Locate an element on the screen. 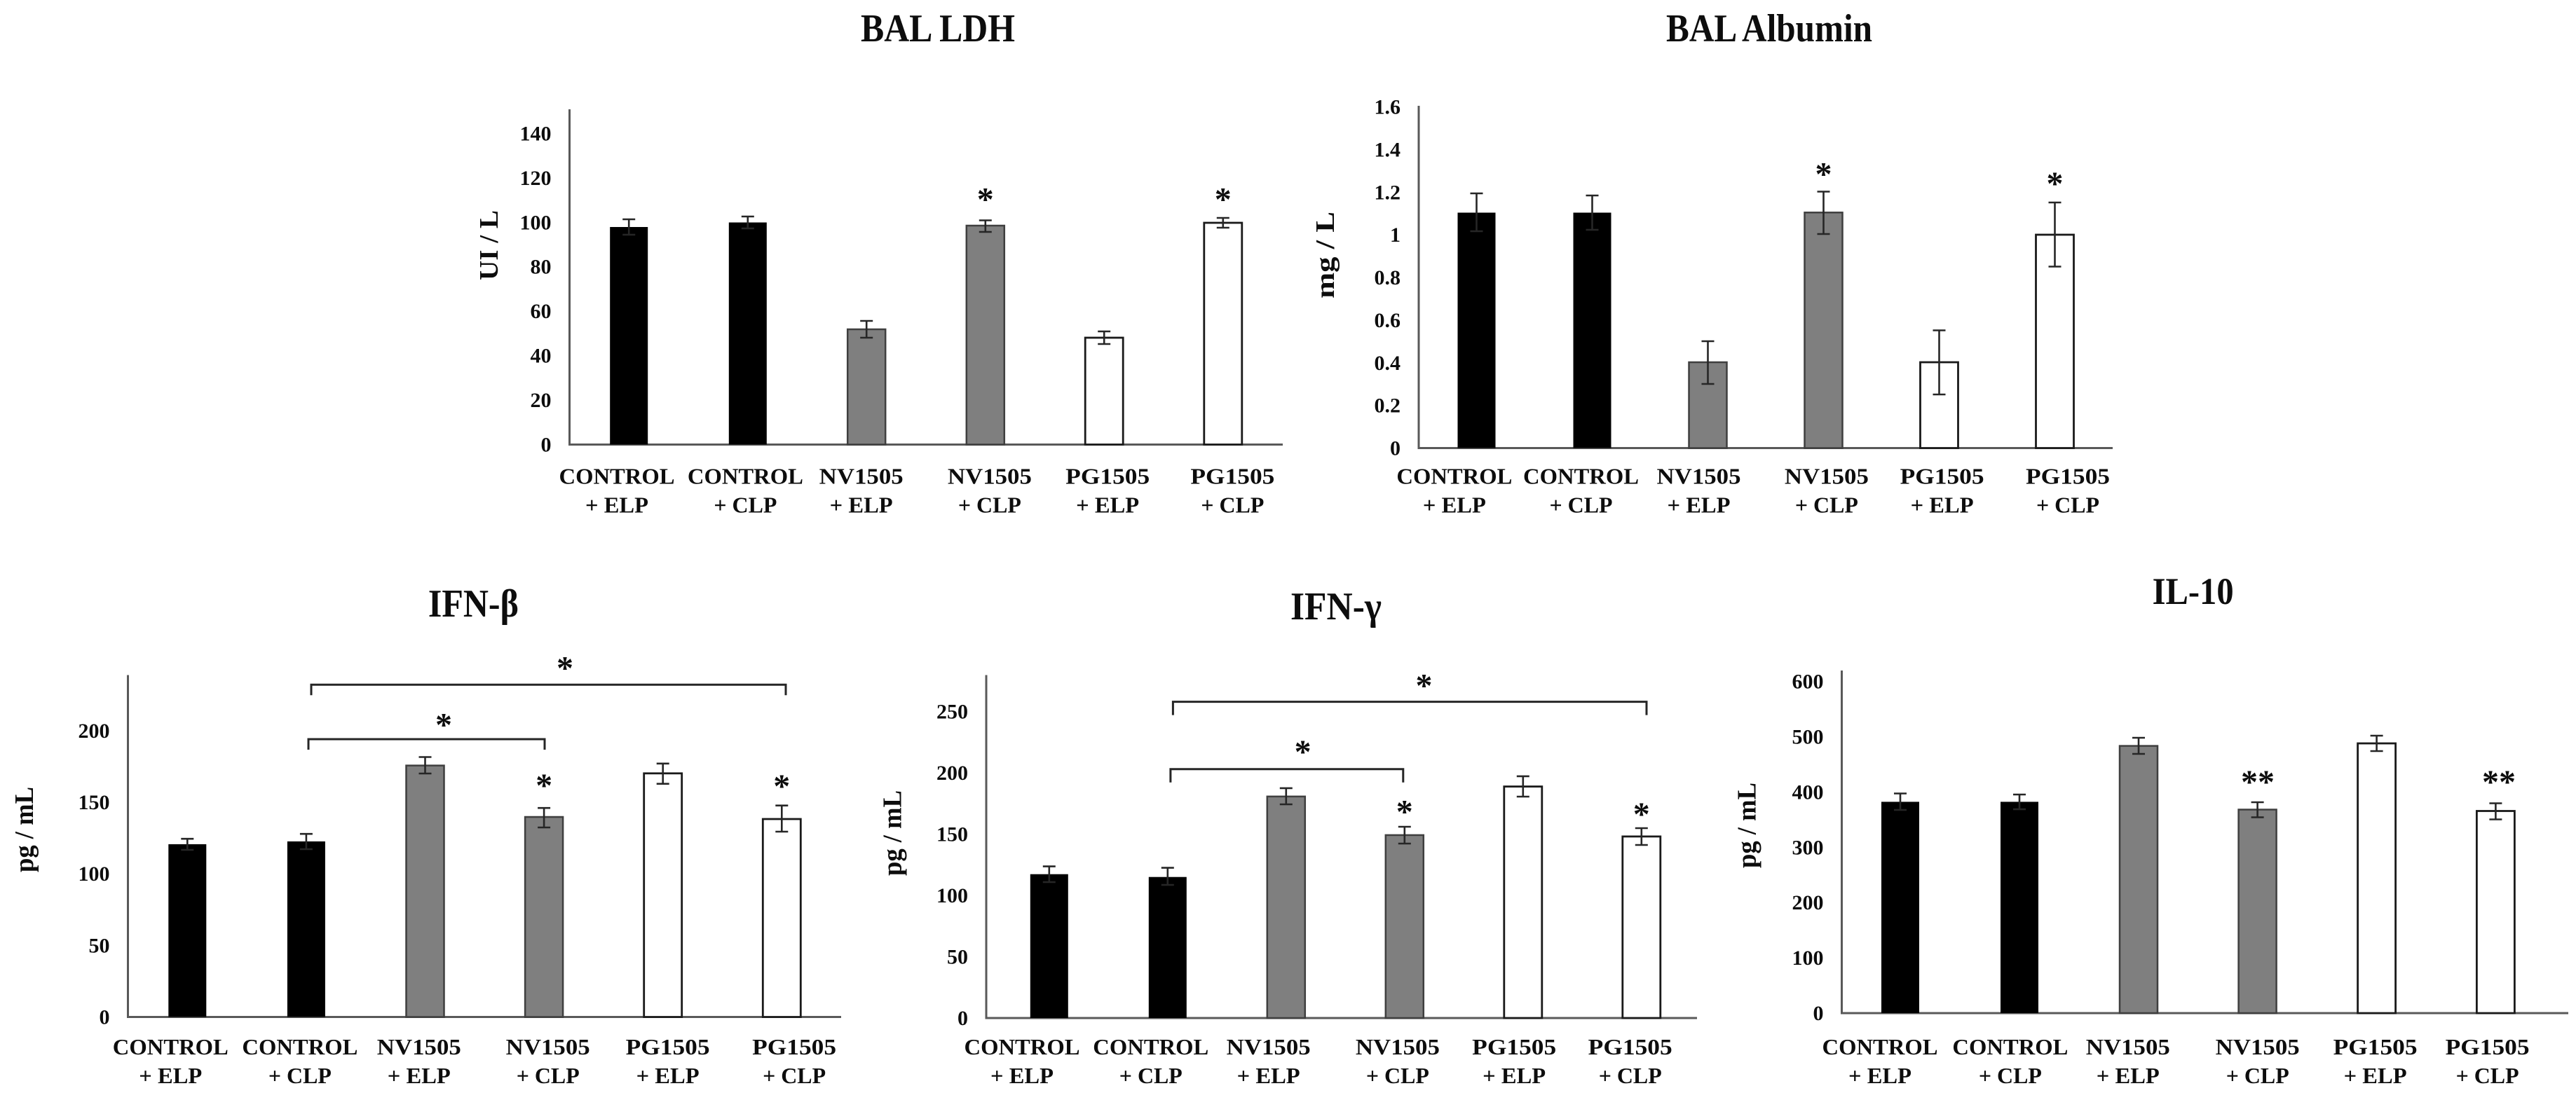 Image resolution: width=2576 pixels, height=1100 pixels. svg-text: IFN-γ is located at coordinates (1336, 606).